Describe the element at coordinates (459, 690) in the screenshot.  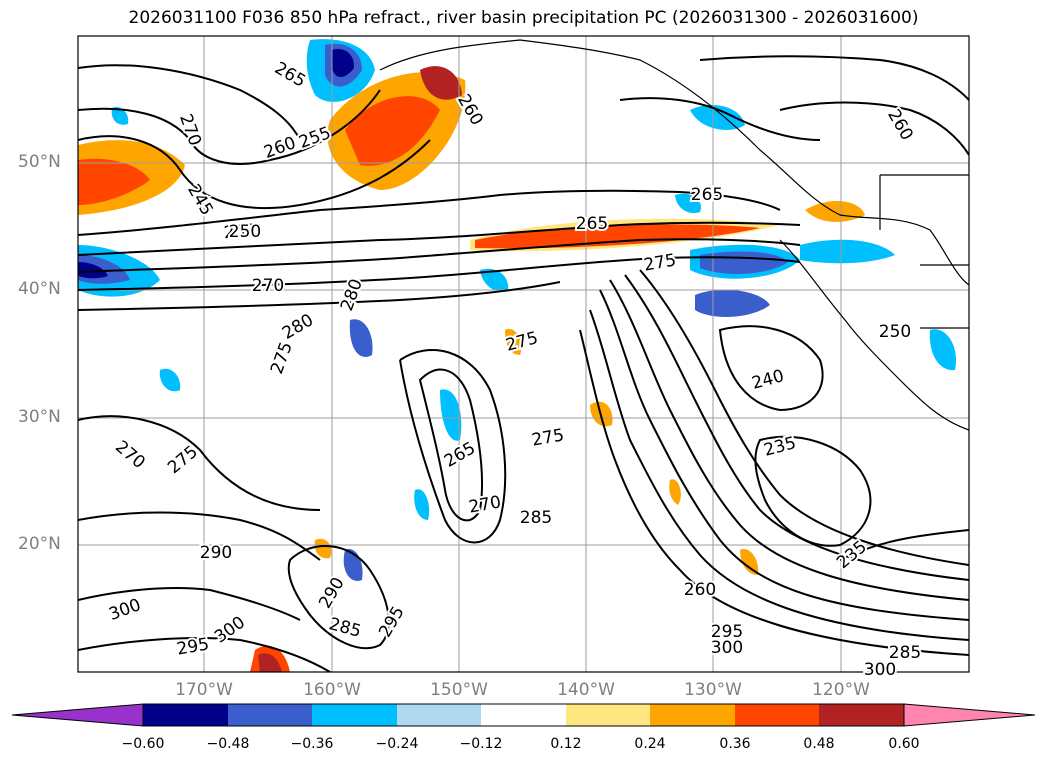
I see `lon-label: 150°W` at that location.